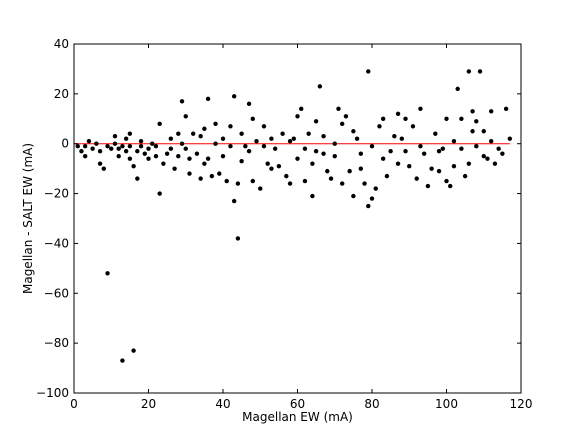 The width and height of the screenshot is (581, 436). Describe the element at coordinates (61, 94) in the screenshot. I see `y-tick-label: 20` at that location.